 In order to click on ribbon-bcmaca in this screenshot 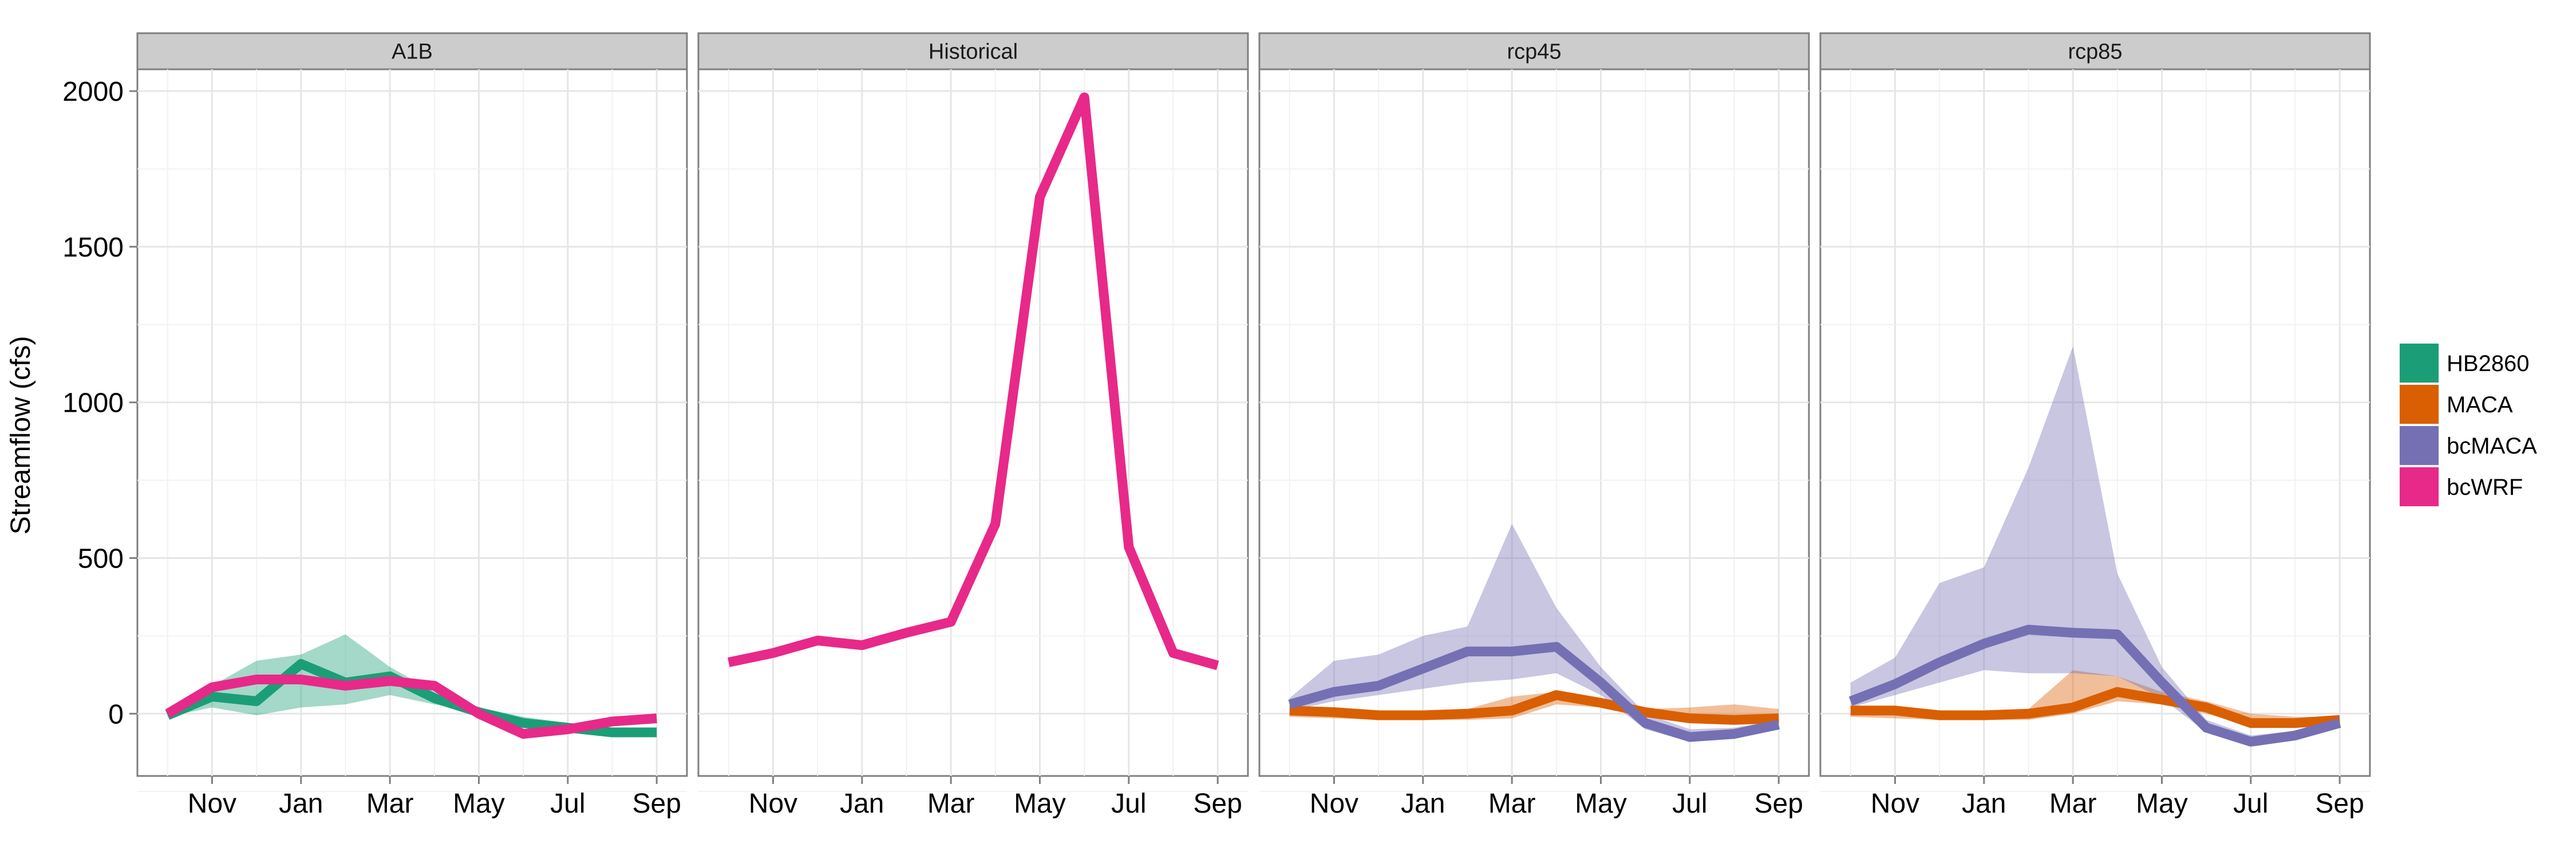, I will do `click(1534, 632)`.